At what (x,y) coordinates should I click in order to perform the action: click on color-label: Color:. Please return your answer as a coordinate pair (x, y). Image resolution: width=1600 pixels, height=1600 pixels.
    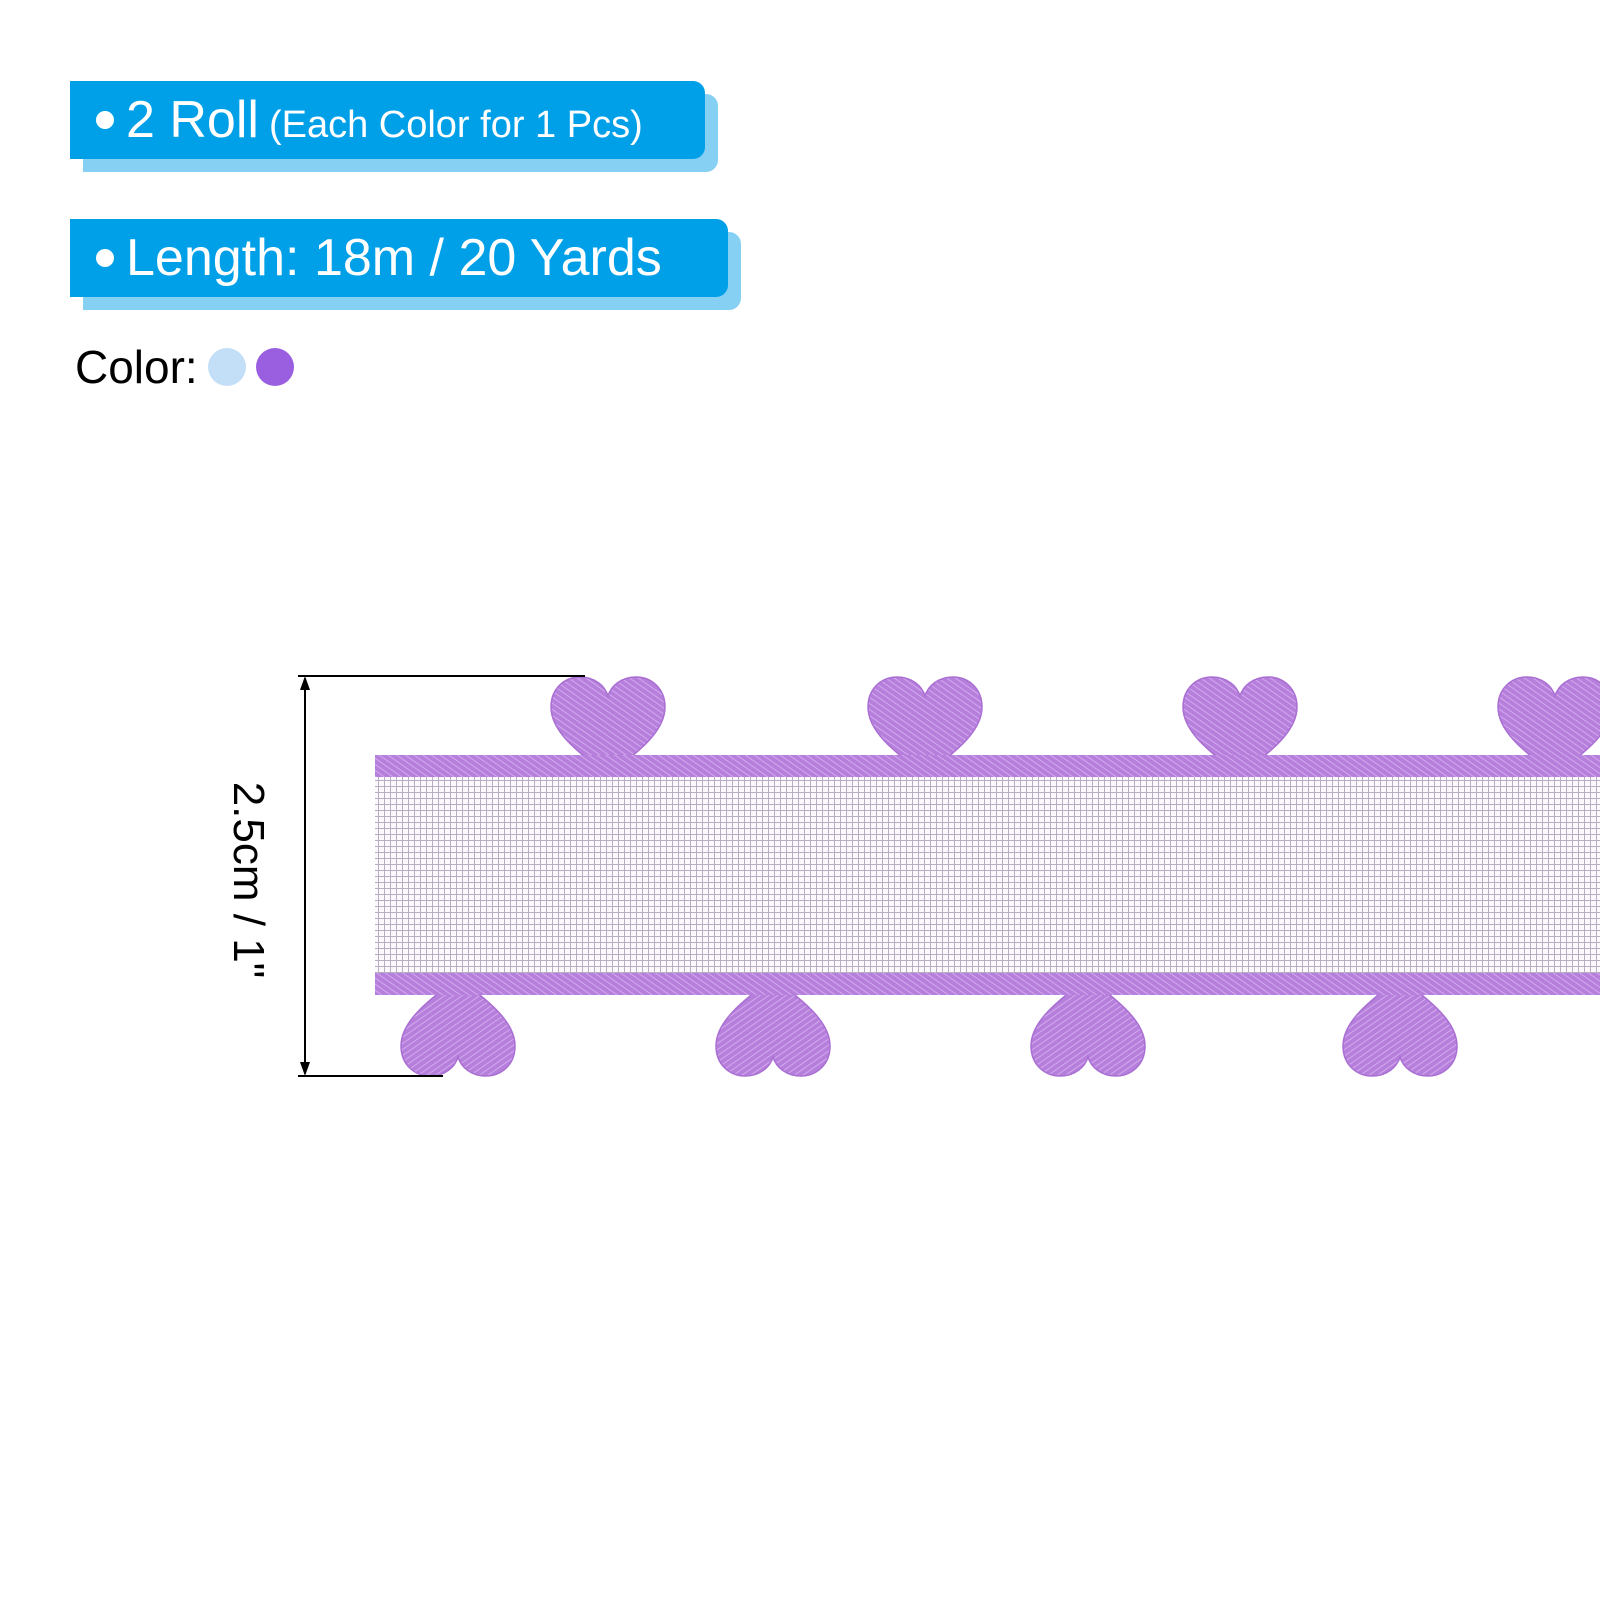
    Looking at the image, I should click on (136, 367).